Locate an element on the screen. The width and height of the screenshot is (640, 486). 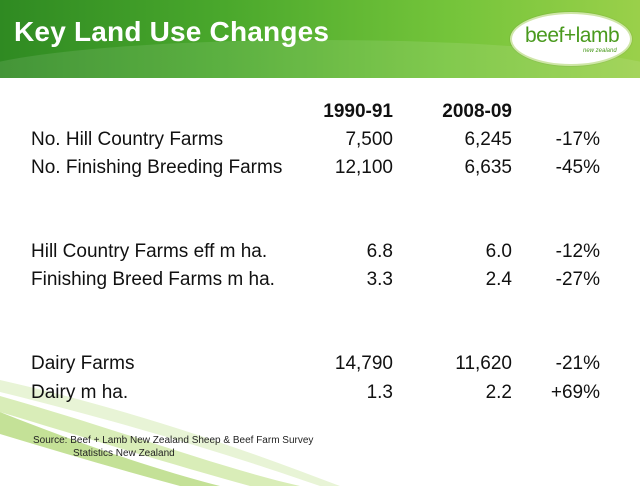
page-title: Key Land Use Changes is located at coordinates (172, 31).